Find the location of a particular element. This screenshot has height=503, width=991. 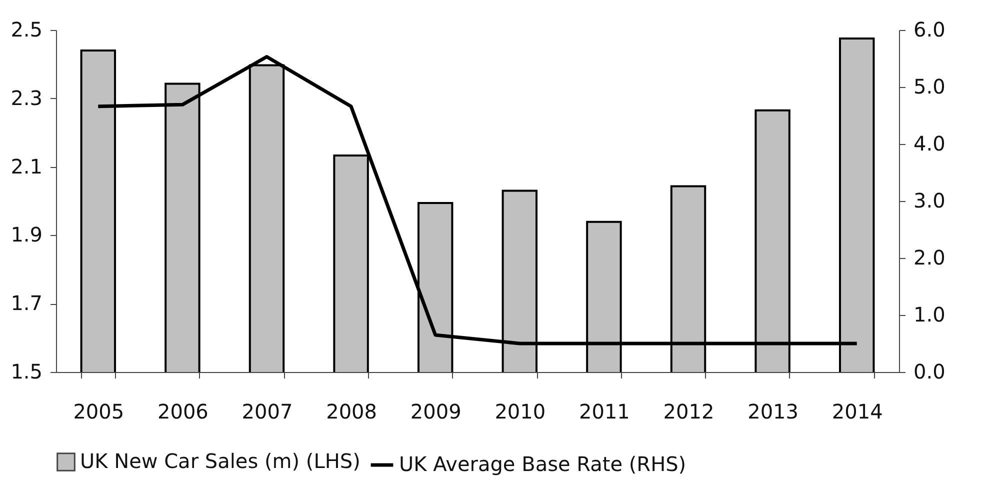

y-tick-label: 1.9 is located at coordinates (26, 234).